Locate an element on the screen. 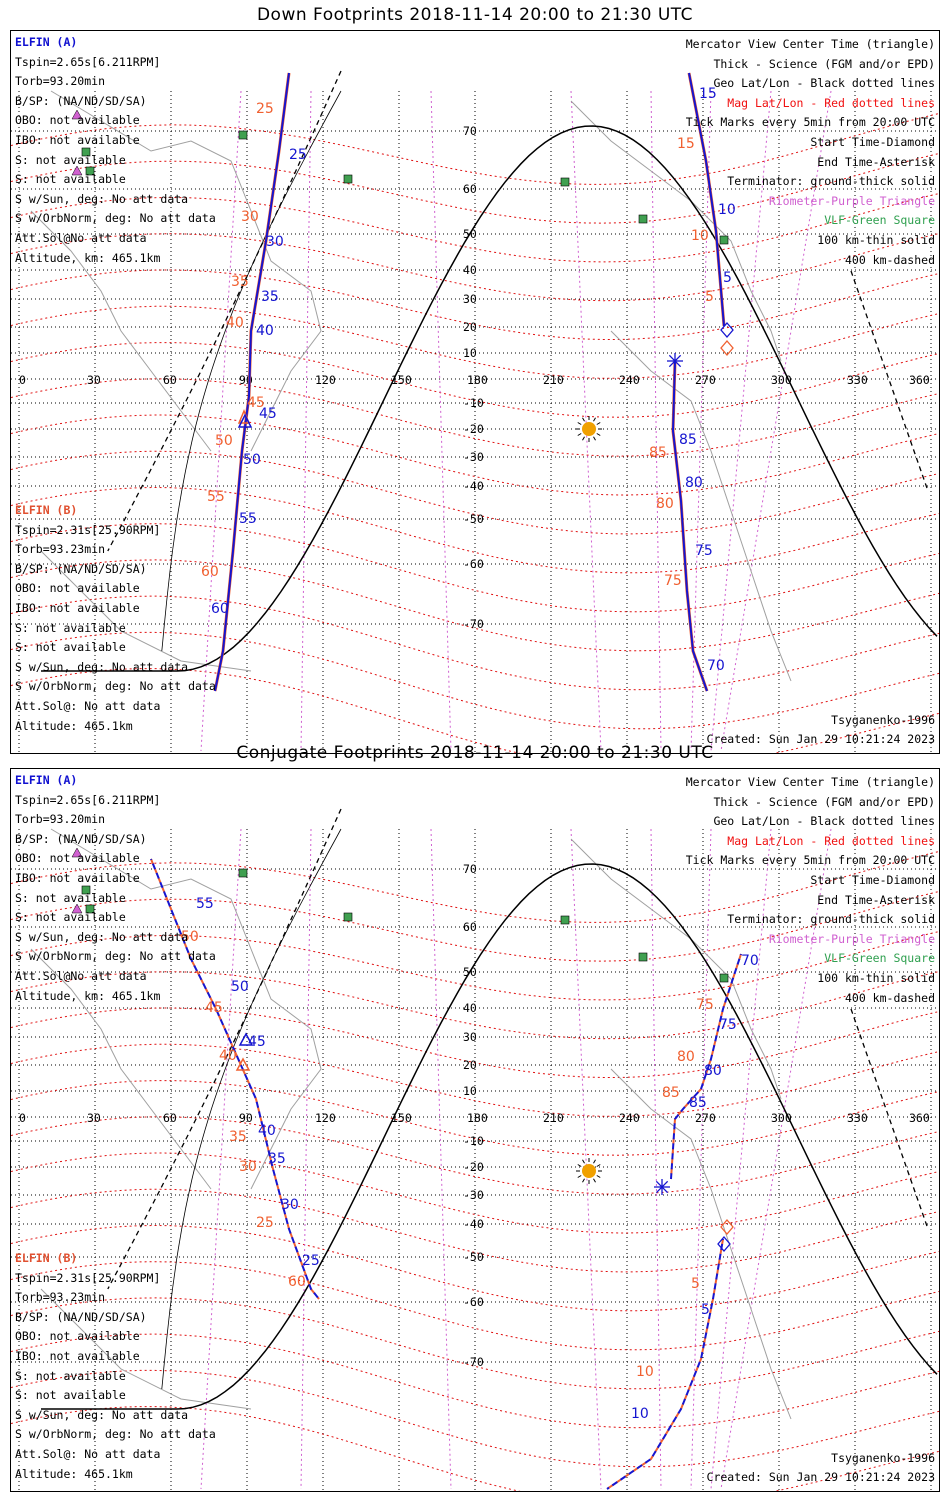  sat-a-track is located at coordinates (235, 1079).